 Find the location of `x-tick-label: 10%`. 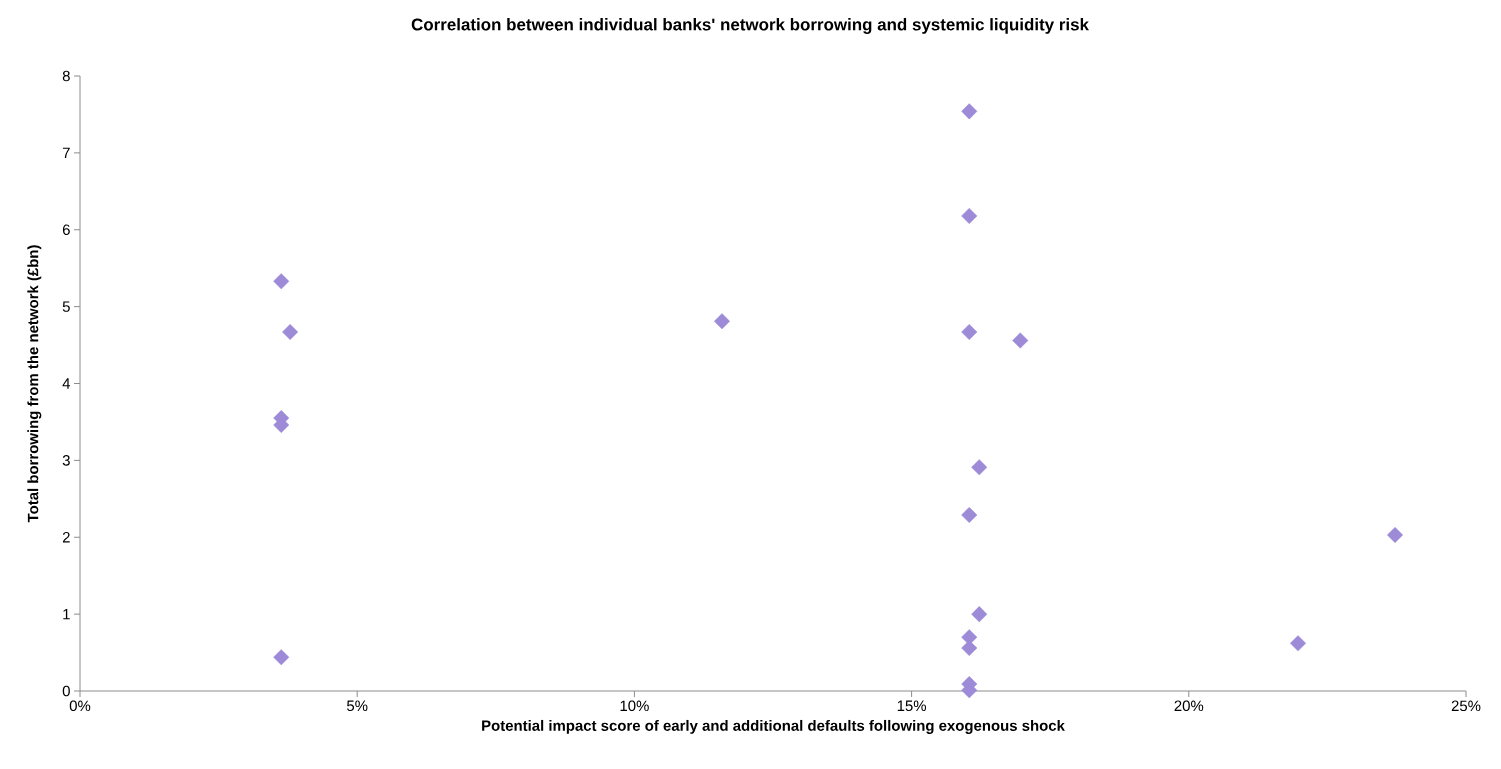

x-tick-label: 10% is located at coordinates (634, 706).